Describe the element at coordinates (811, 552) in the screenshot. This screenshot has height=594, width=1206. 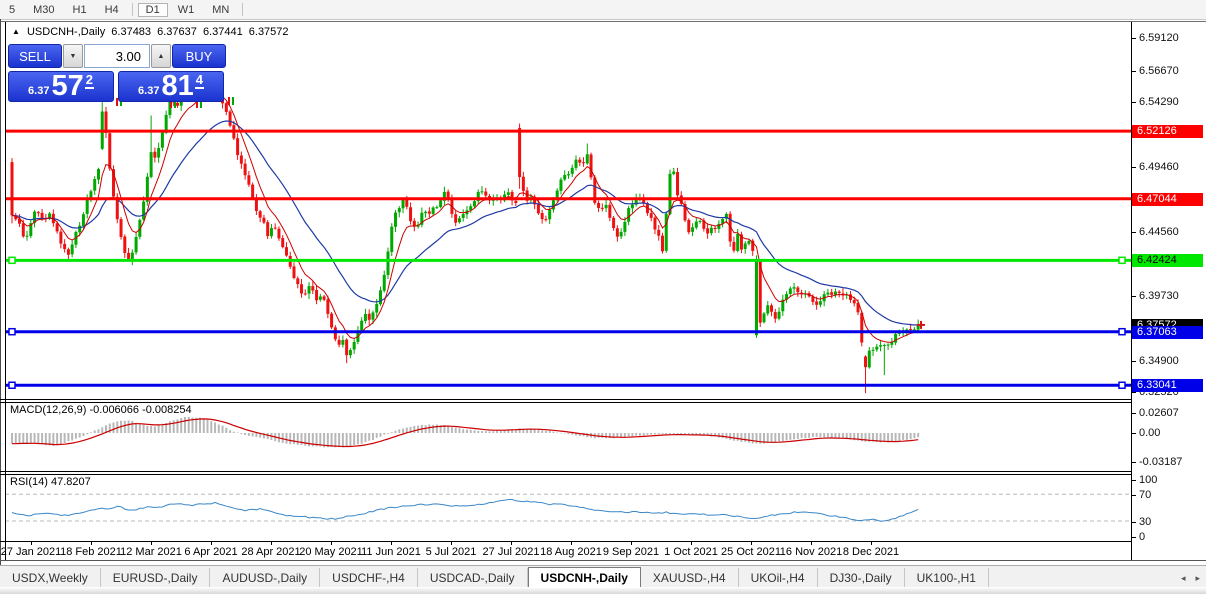
I see `date-label: 16 Nov 2021` at that location.